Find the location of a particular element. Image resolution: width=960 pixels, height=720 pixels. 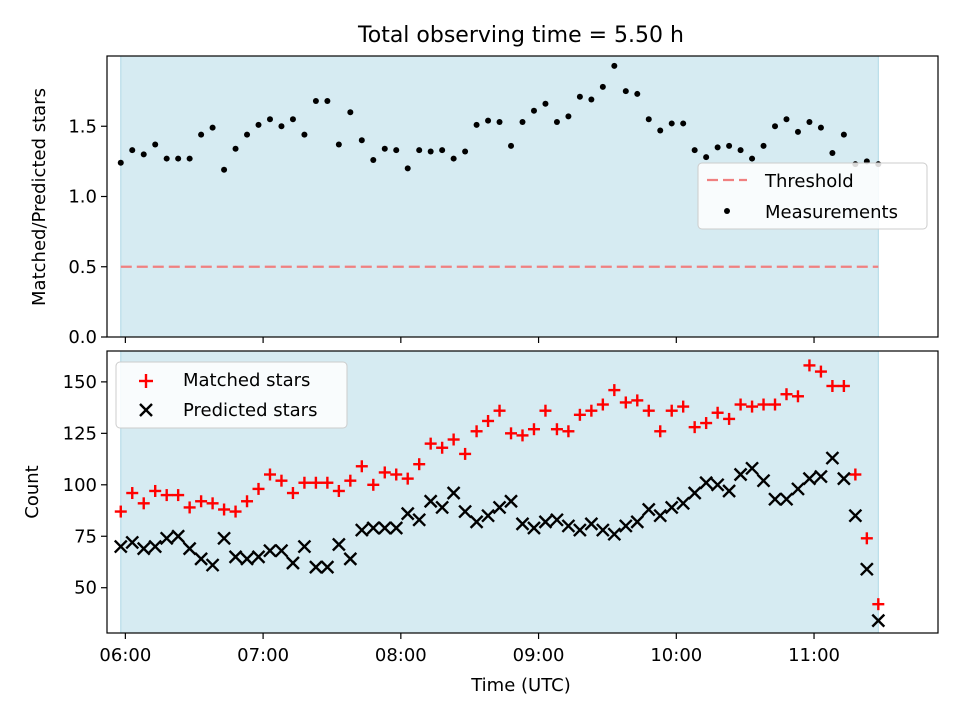

matched-legend-label: Matched stars is located at coordinates (246, 380).